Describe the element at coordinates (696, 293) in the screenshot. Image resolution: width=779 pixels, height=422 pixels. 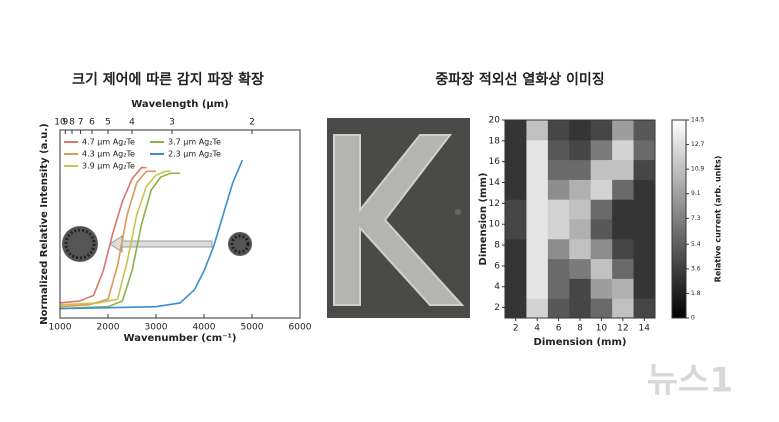
I see `colorbar-tick-label: 1.8` at that location.